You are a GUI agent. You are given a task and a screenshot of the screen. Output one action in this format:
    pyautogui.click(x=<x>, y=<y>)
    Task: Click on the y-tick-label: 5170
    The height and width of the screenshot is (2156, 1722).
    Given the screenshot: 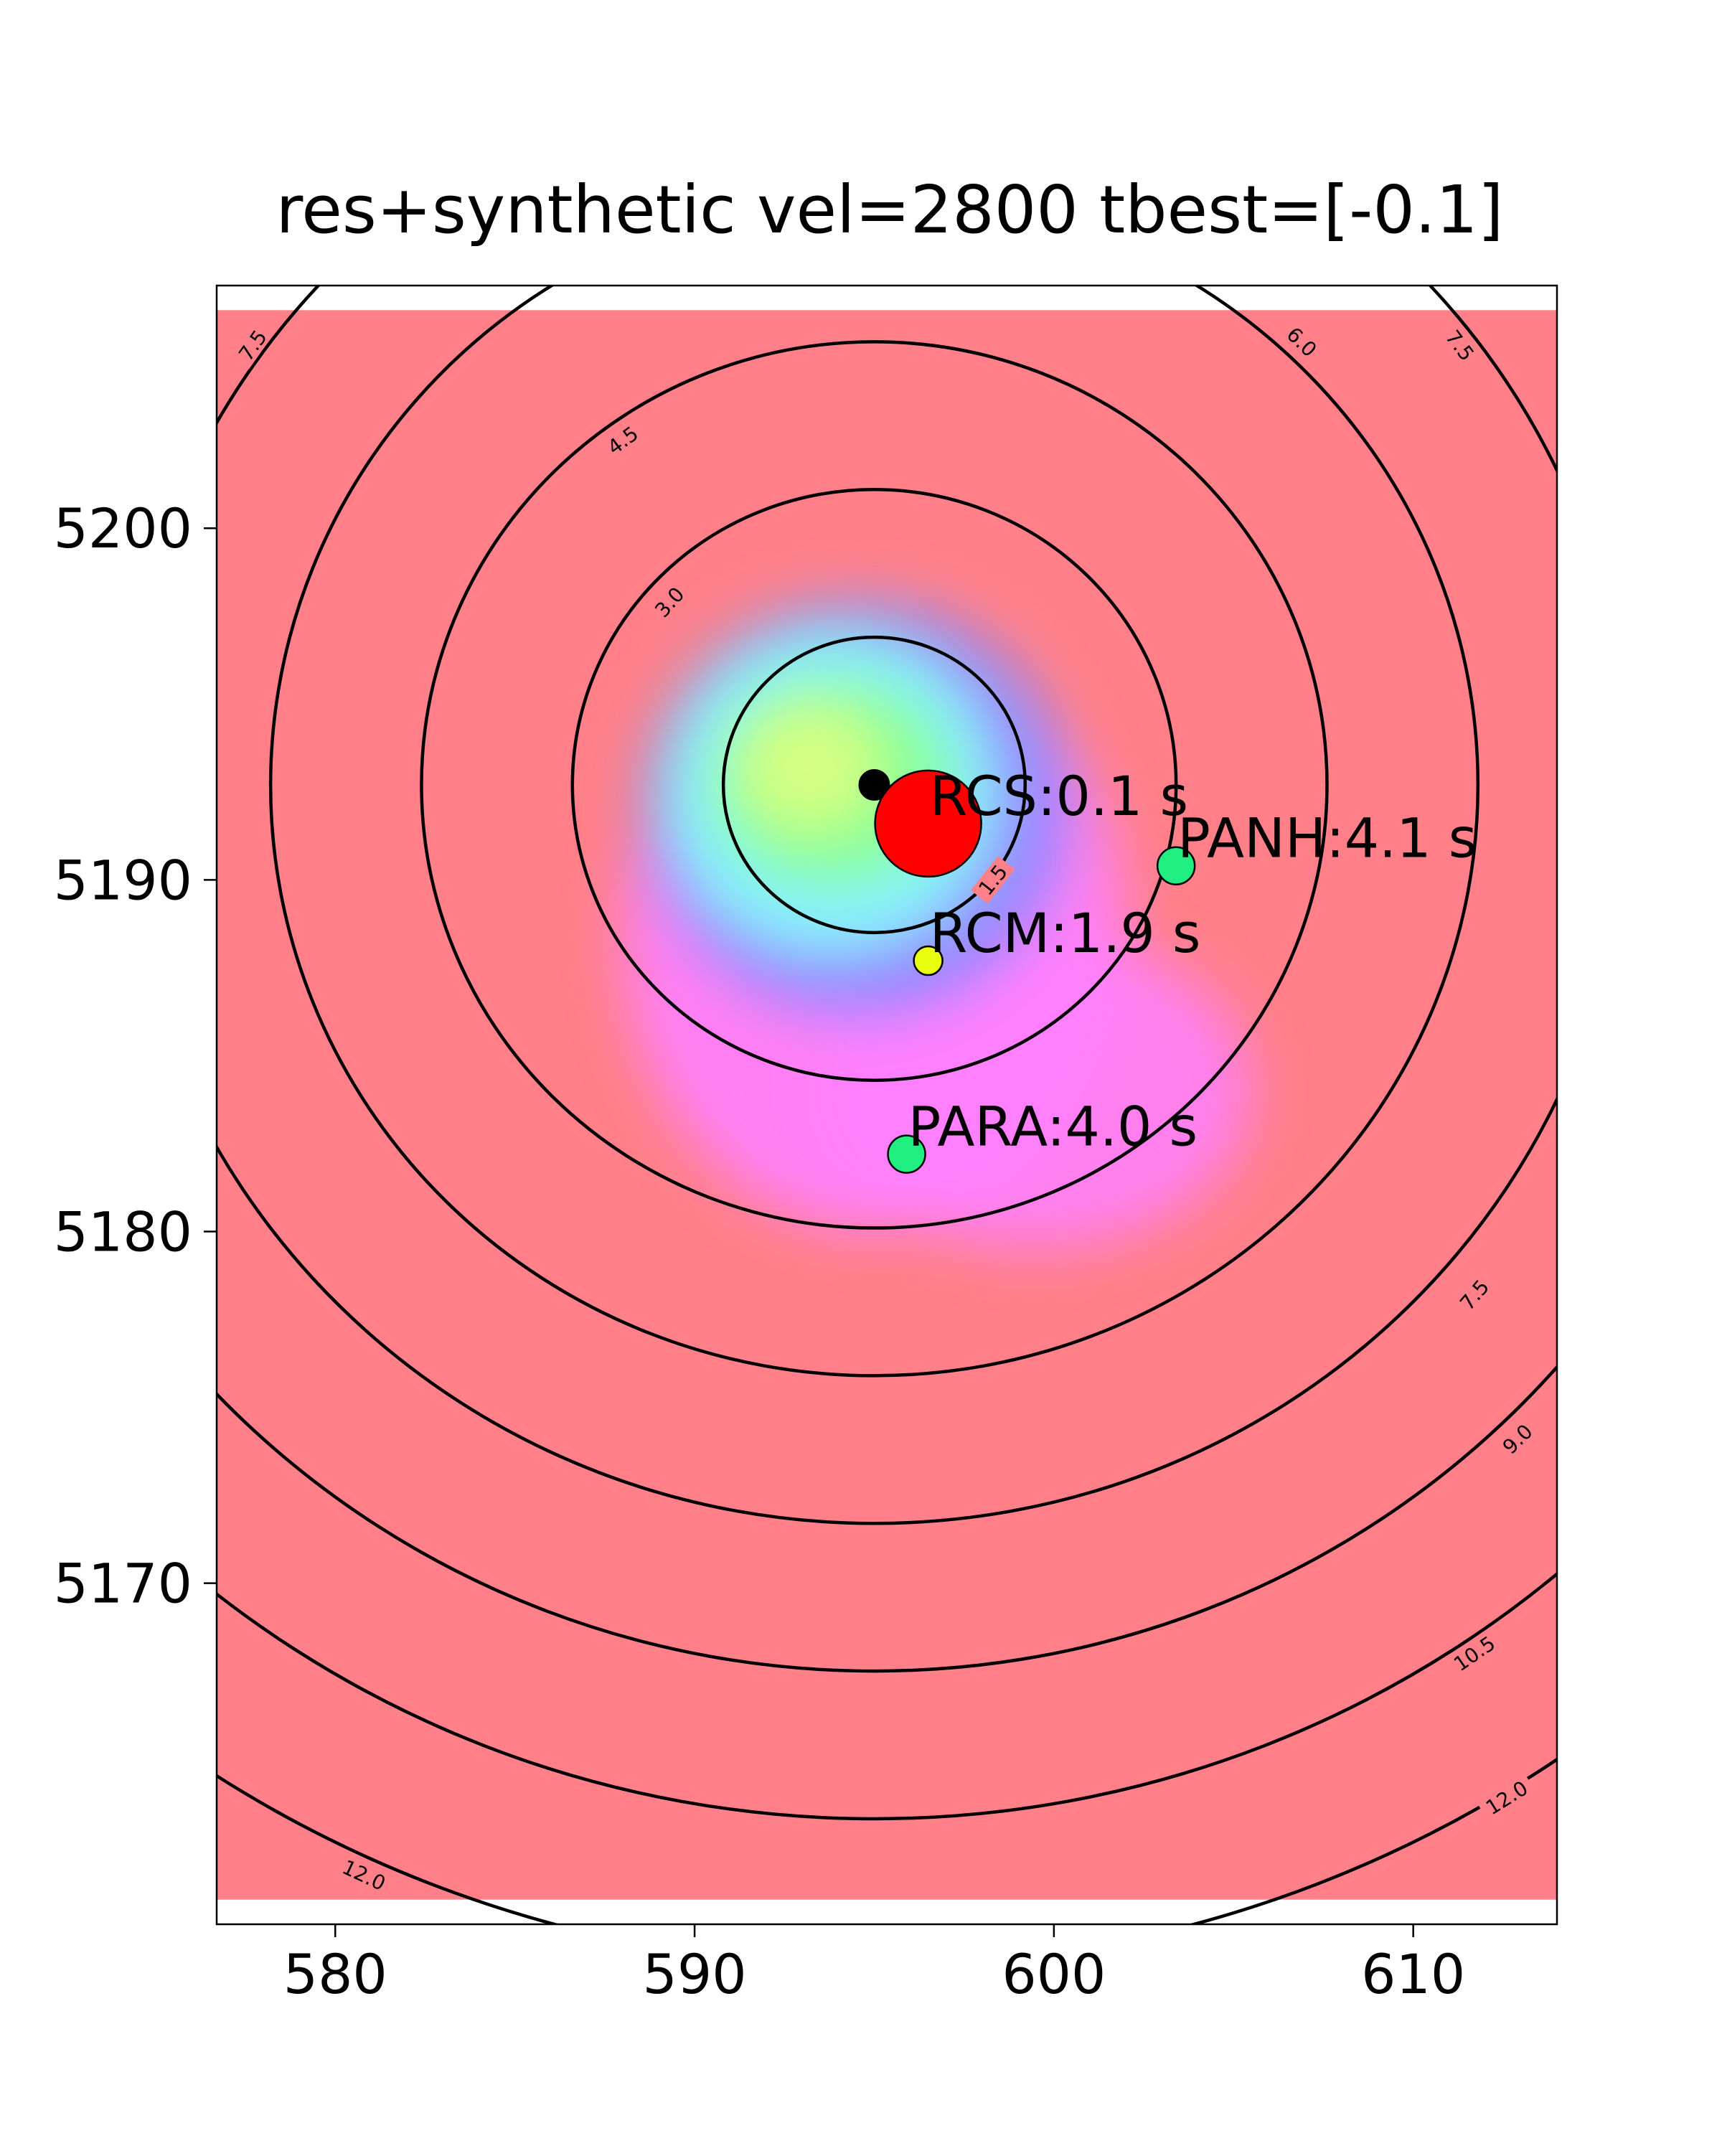 What is the action you would take?
    pyautogui.click(x=123, y=1584)
    